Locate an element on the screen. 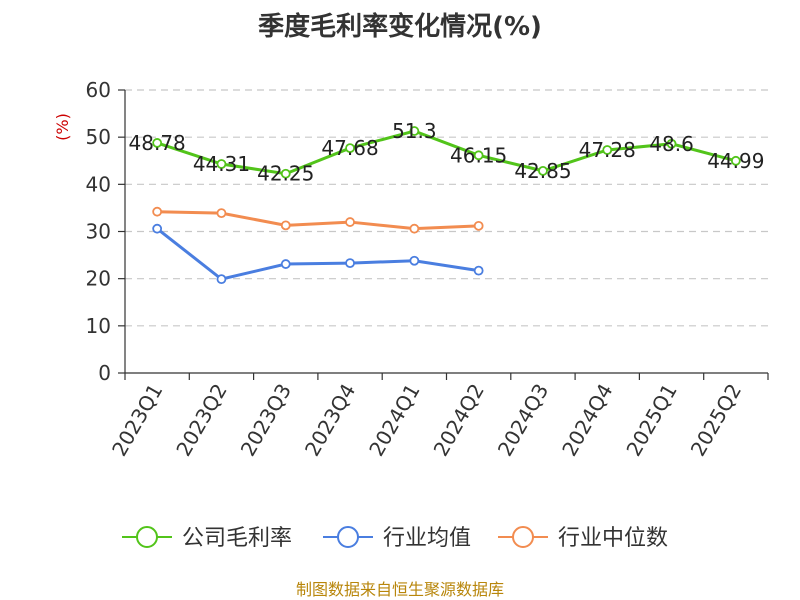 The width and height of the screenshot is (800, 600). legend-label: 行业中位数 is located at coordinates (613, 538).